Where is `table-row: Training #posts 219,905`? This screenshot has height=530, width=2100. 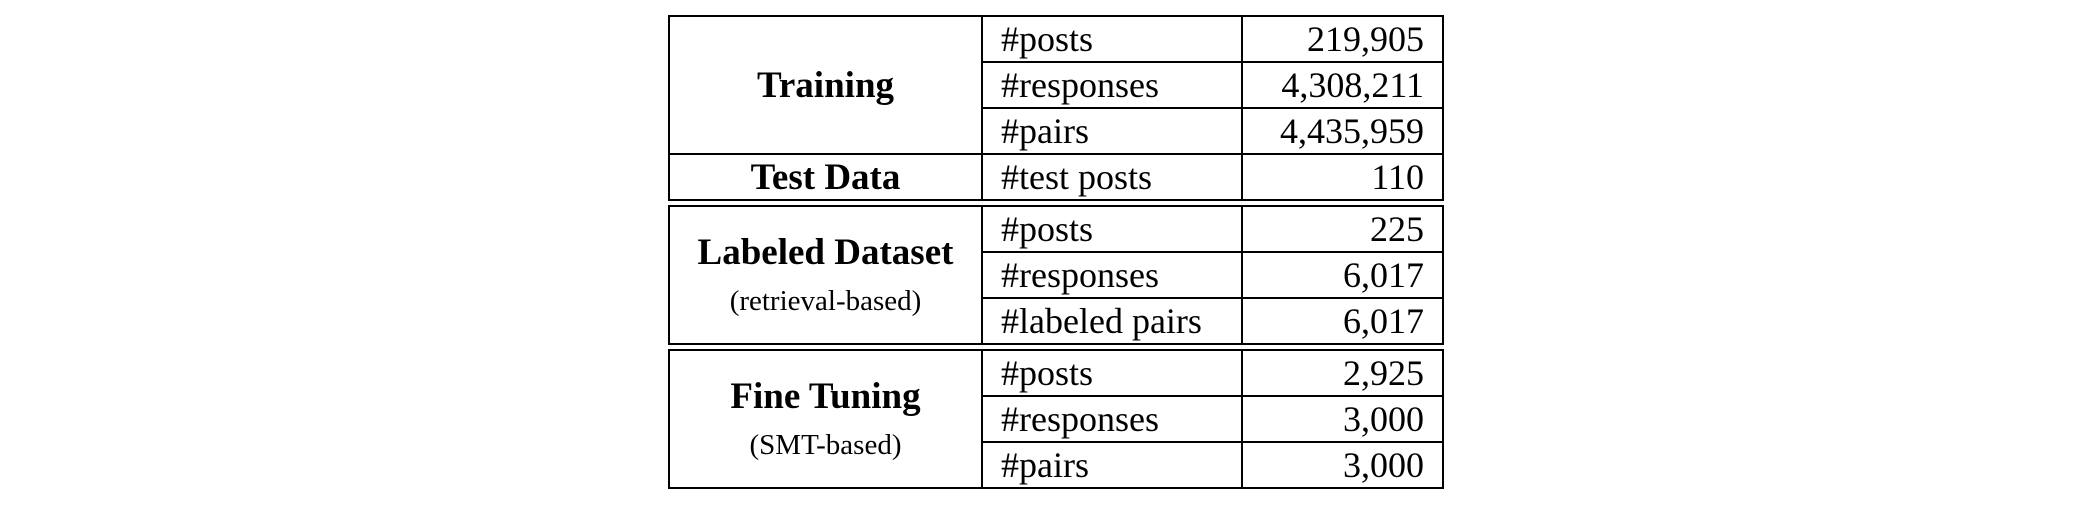 table-row: Training #posts 219,905 is located at coordinates (1056, 85).